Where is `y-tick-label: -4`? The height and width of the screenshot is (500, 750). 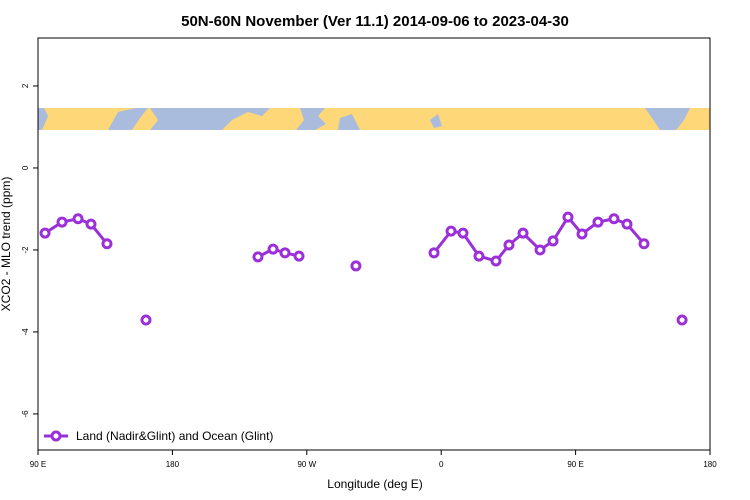
y-tick-label: -4 is located at coordinates (25, 332).